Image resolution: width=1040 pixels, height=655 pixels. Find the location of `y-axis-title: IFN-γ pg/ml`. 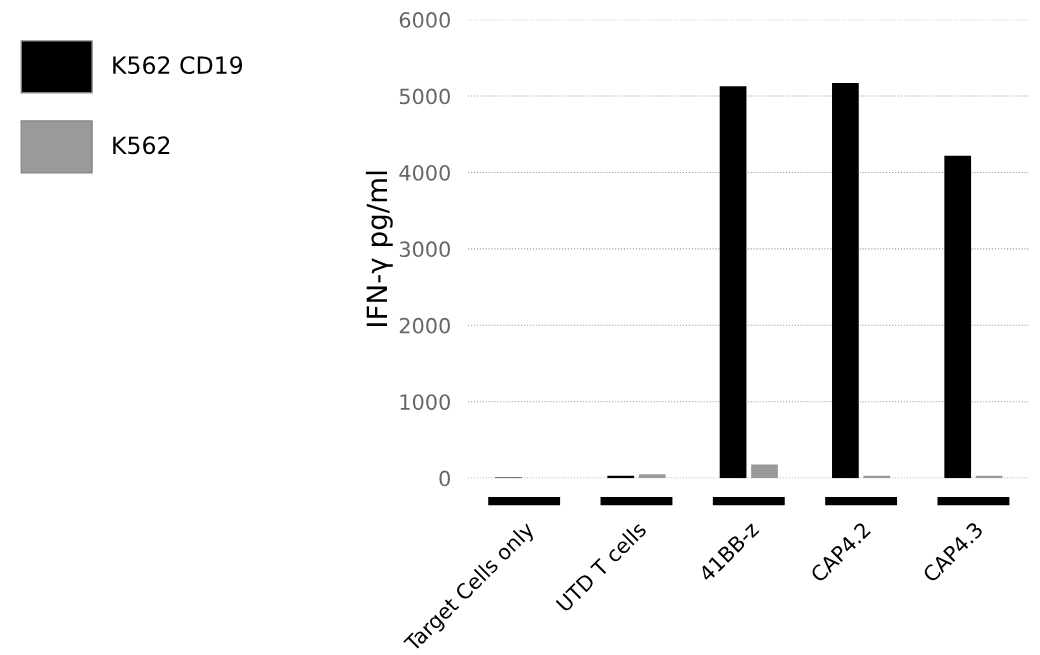

y-axis-title: IFN-γ pg/ml is located at coordinates (379, 248).